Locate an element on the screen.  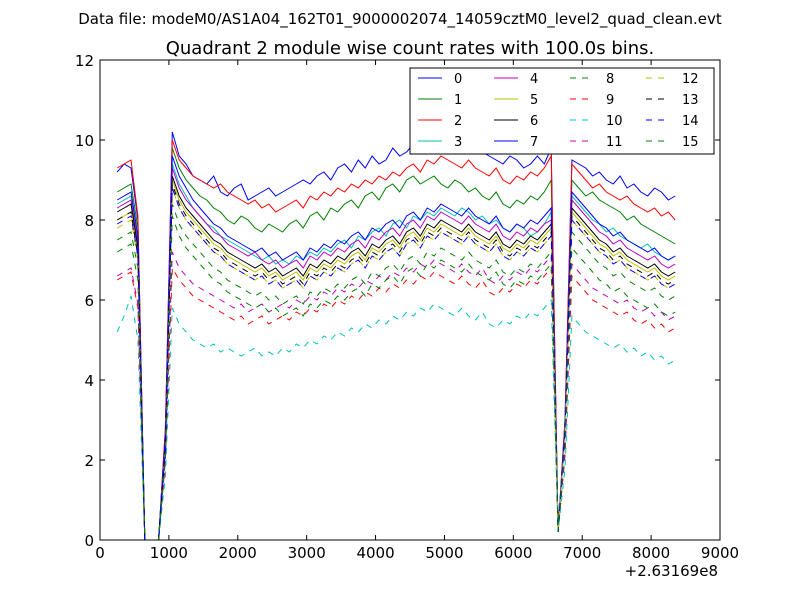
y-tick-label: 4 is located at coordinates (89, 381).